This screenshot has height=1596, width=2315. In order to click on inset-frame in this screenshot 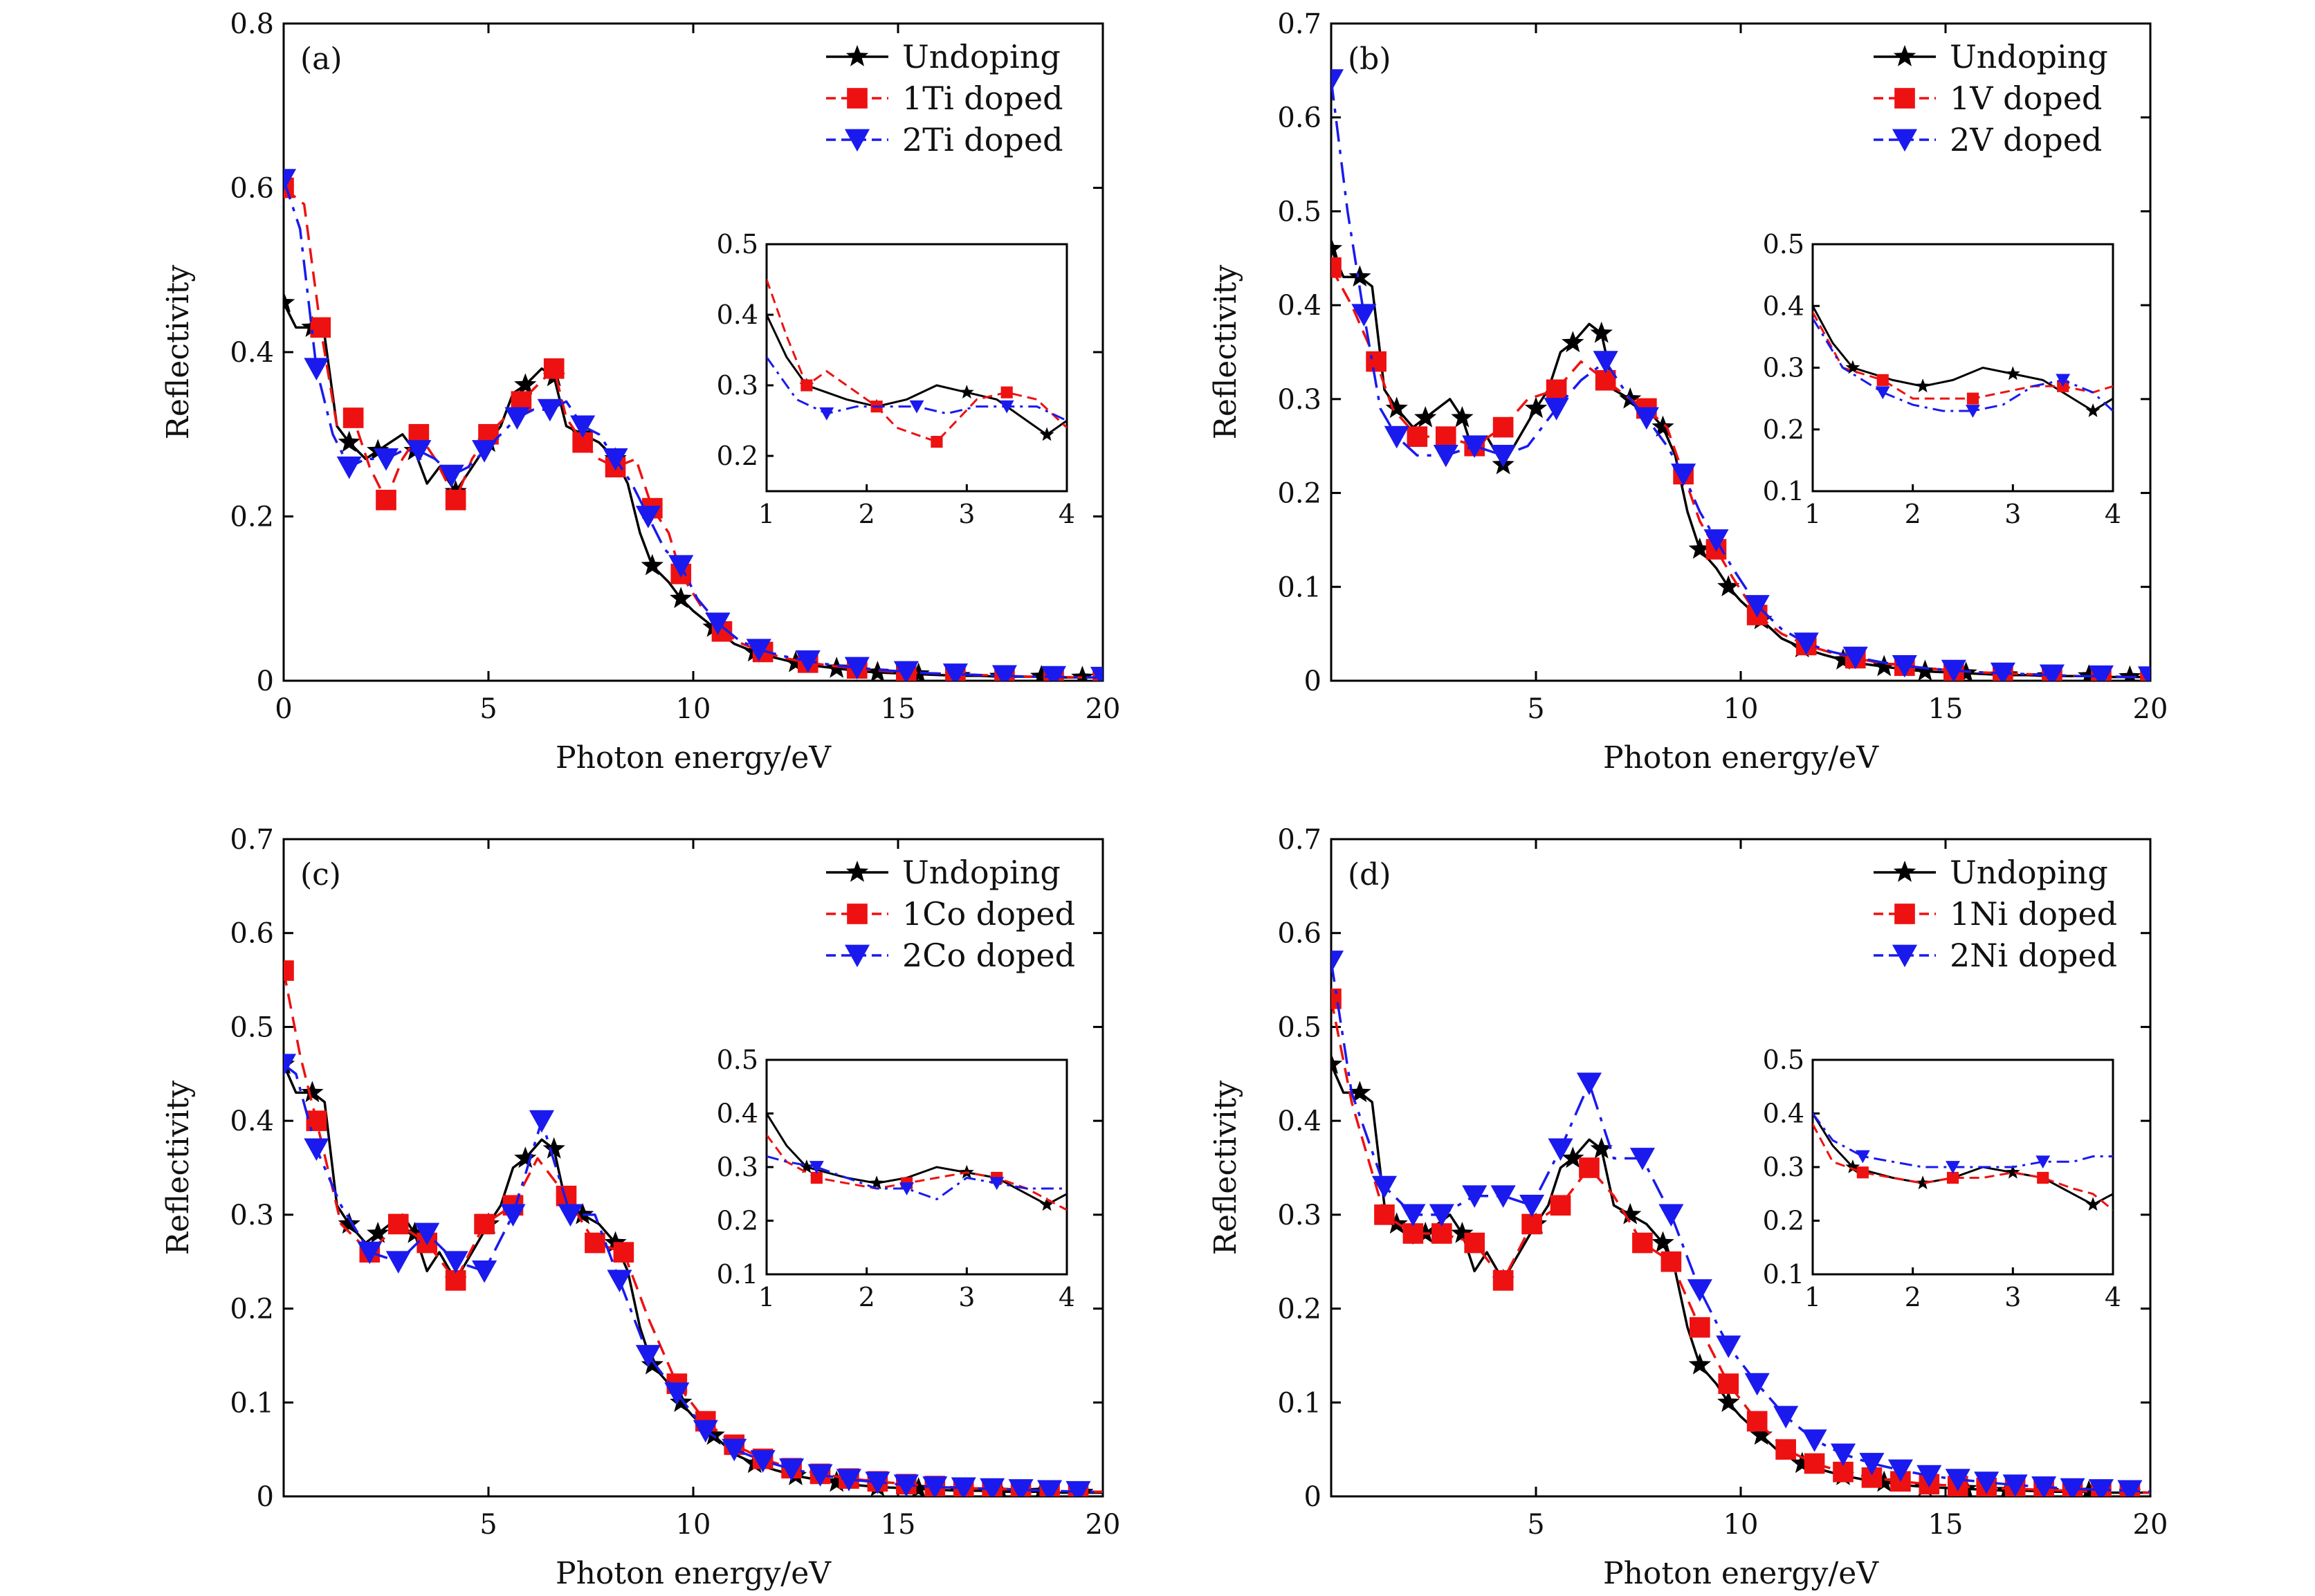, I will do `click(917, 368)`.